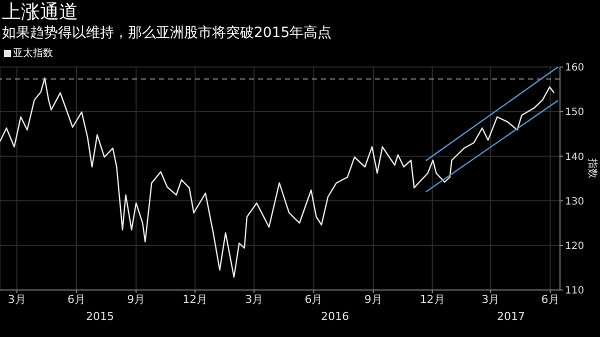 The image size is (600, 337). What do you see at coordinates (574, 246) in the screenshot?
I see `y-tick-label: 120` at bounding box center [574, 246].